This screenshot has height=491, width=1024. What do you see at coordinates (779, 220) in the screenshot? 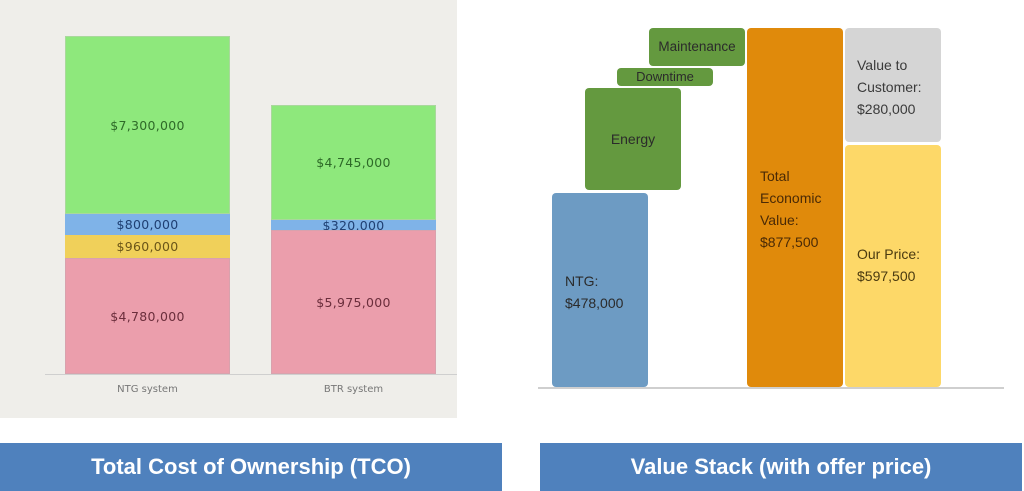
I see `vs-tev-line3: Value:` at bounding box center [779, 220].